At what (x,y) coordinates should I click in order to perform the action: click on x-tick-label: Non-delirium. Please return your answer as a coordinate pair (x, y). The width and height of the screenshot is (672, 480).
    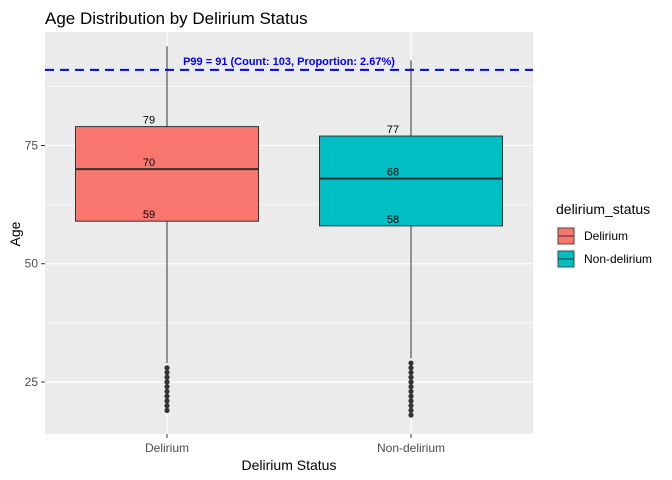
    Looking at the image, I should click on (411, 448).